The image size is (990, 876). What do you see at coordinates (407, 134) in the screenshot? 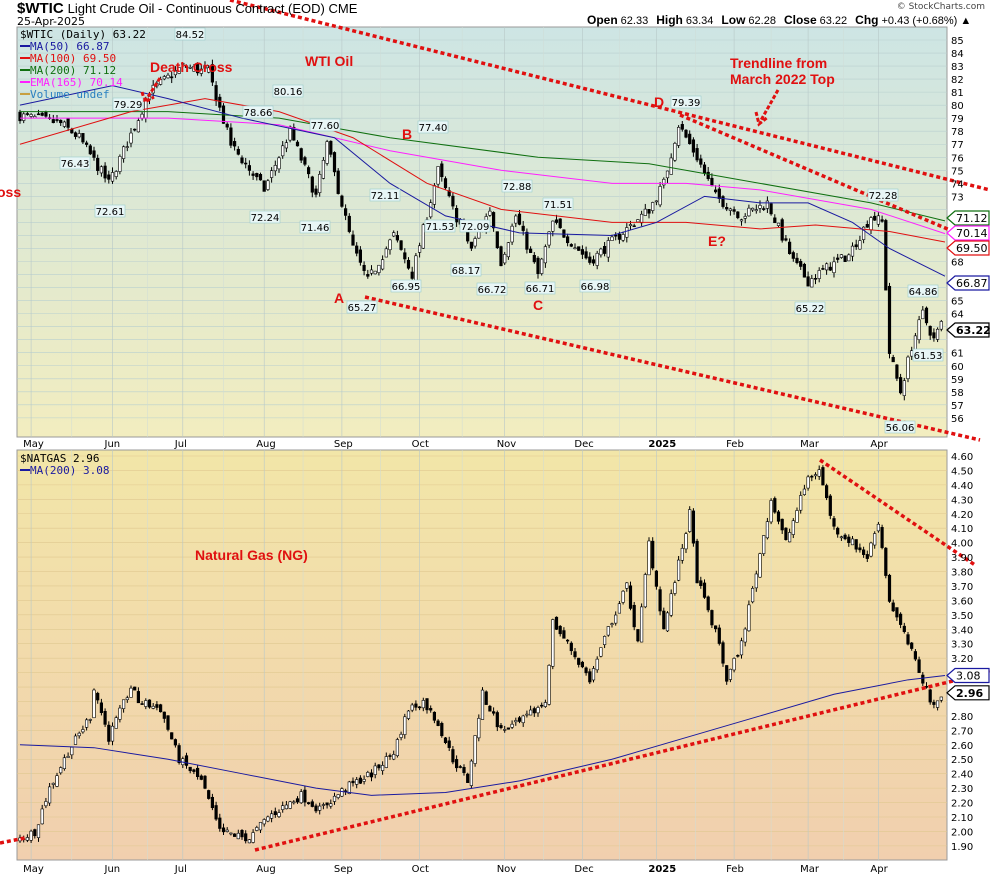
I see `chart-annotation: B` at bounding box center [407, 134].